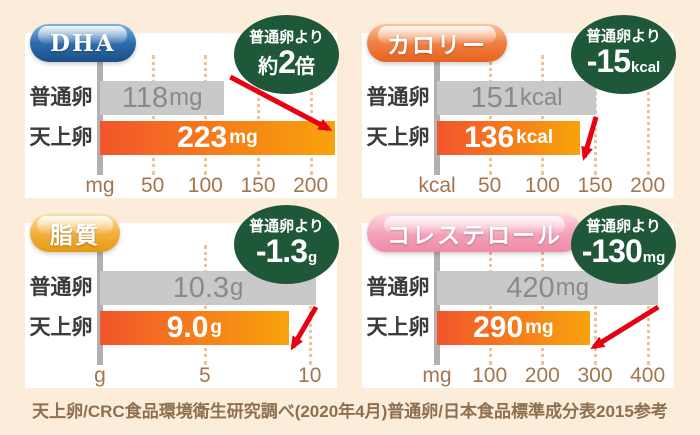 The width and height of the screenshot is (700, 435). I want to click on comparison-badge: 普通卵より -1.3 g, so click(286, 244).